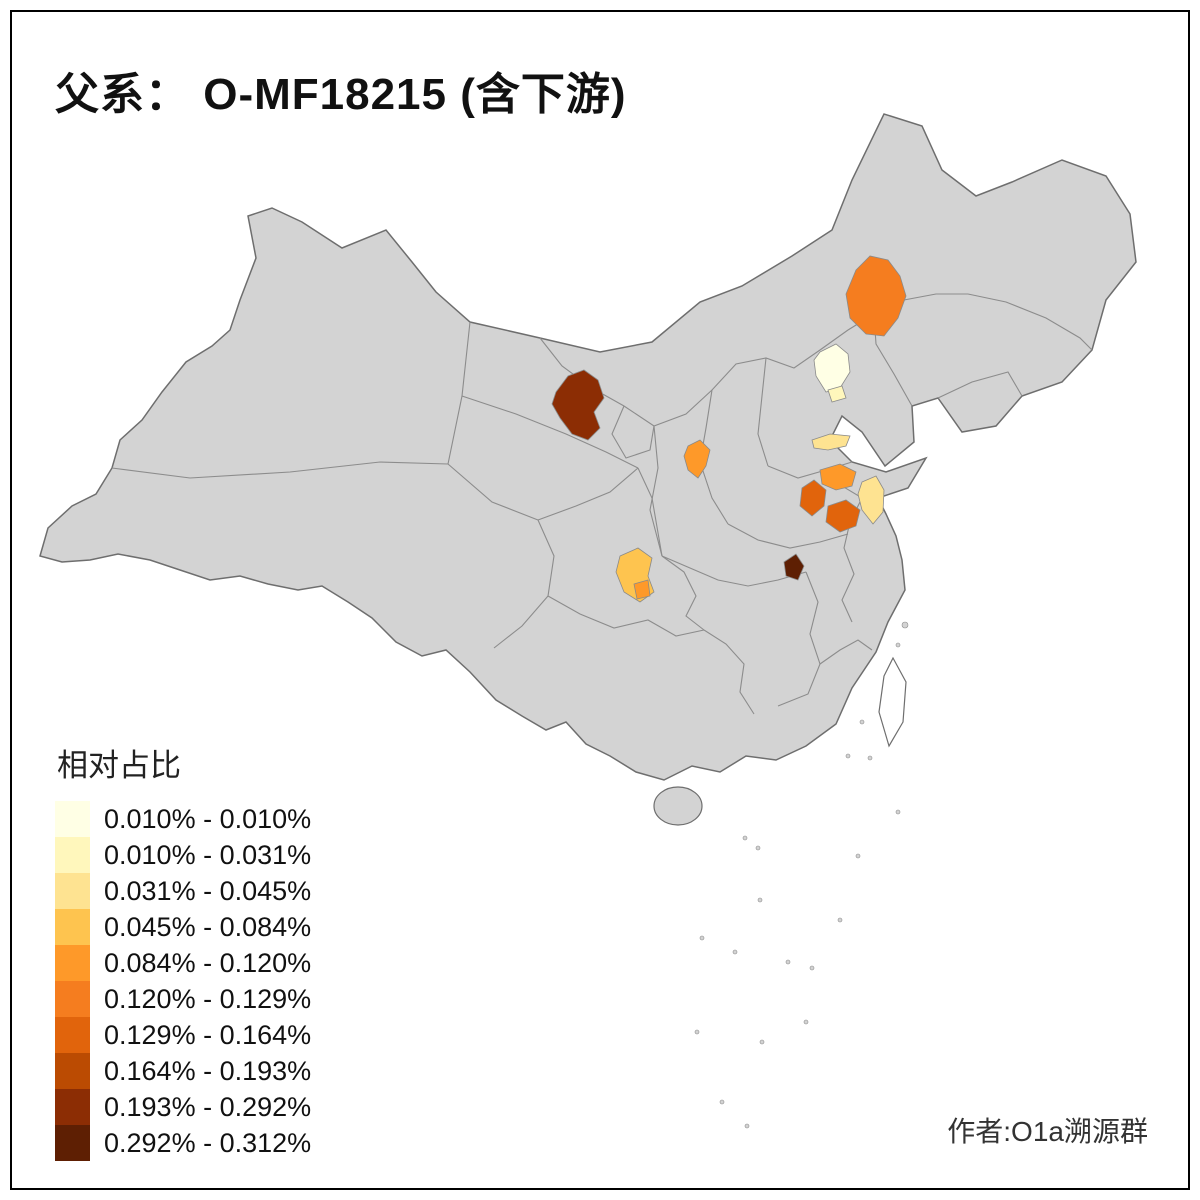 The height and width of the screenshot is (1200, 1200). Describe the element at coordinates (208, 1070) in the screenshot. I see `legend-label: 0.164% - 0.193%` at that location.